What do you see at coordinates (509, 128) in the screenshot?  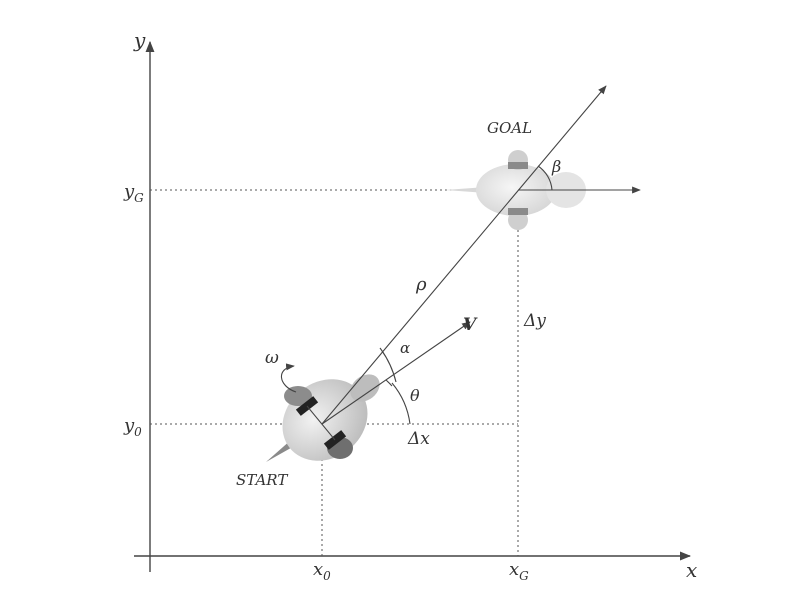 I see `goal-label: GOAL` at bounding box center [509, 128].